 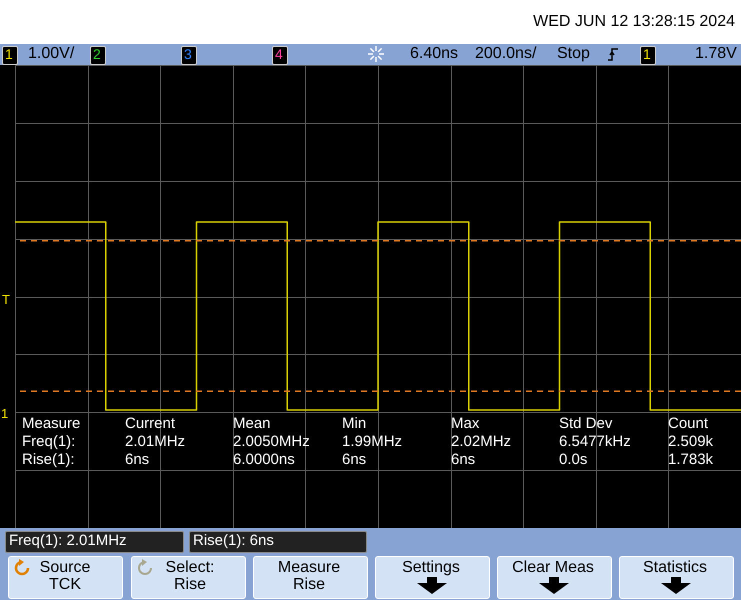 I want to click on text: 3, so click(x=188, y=54).